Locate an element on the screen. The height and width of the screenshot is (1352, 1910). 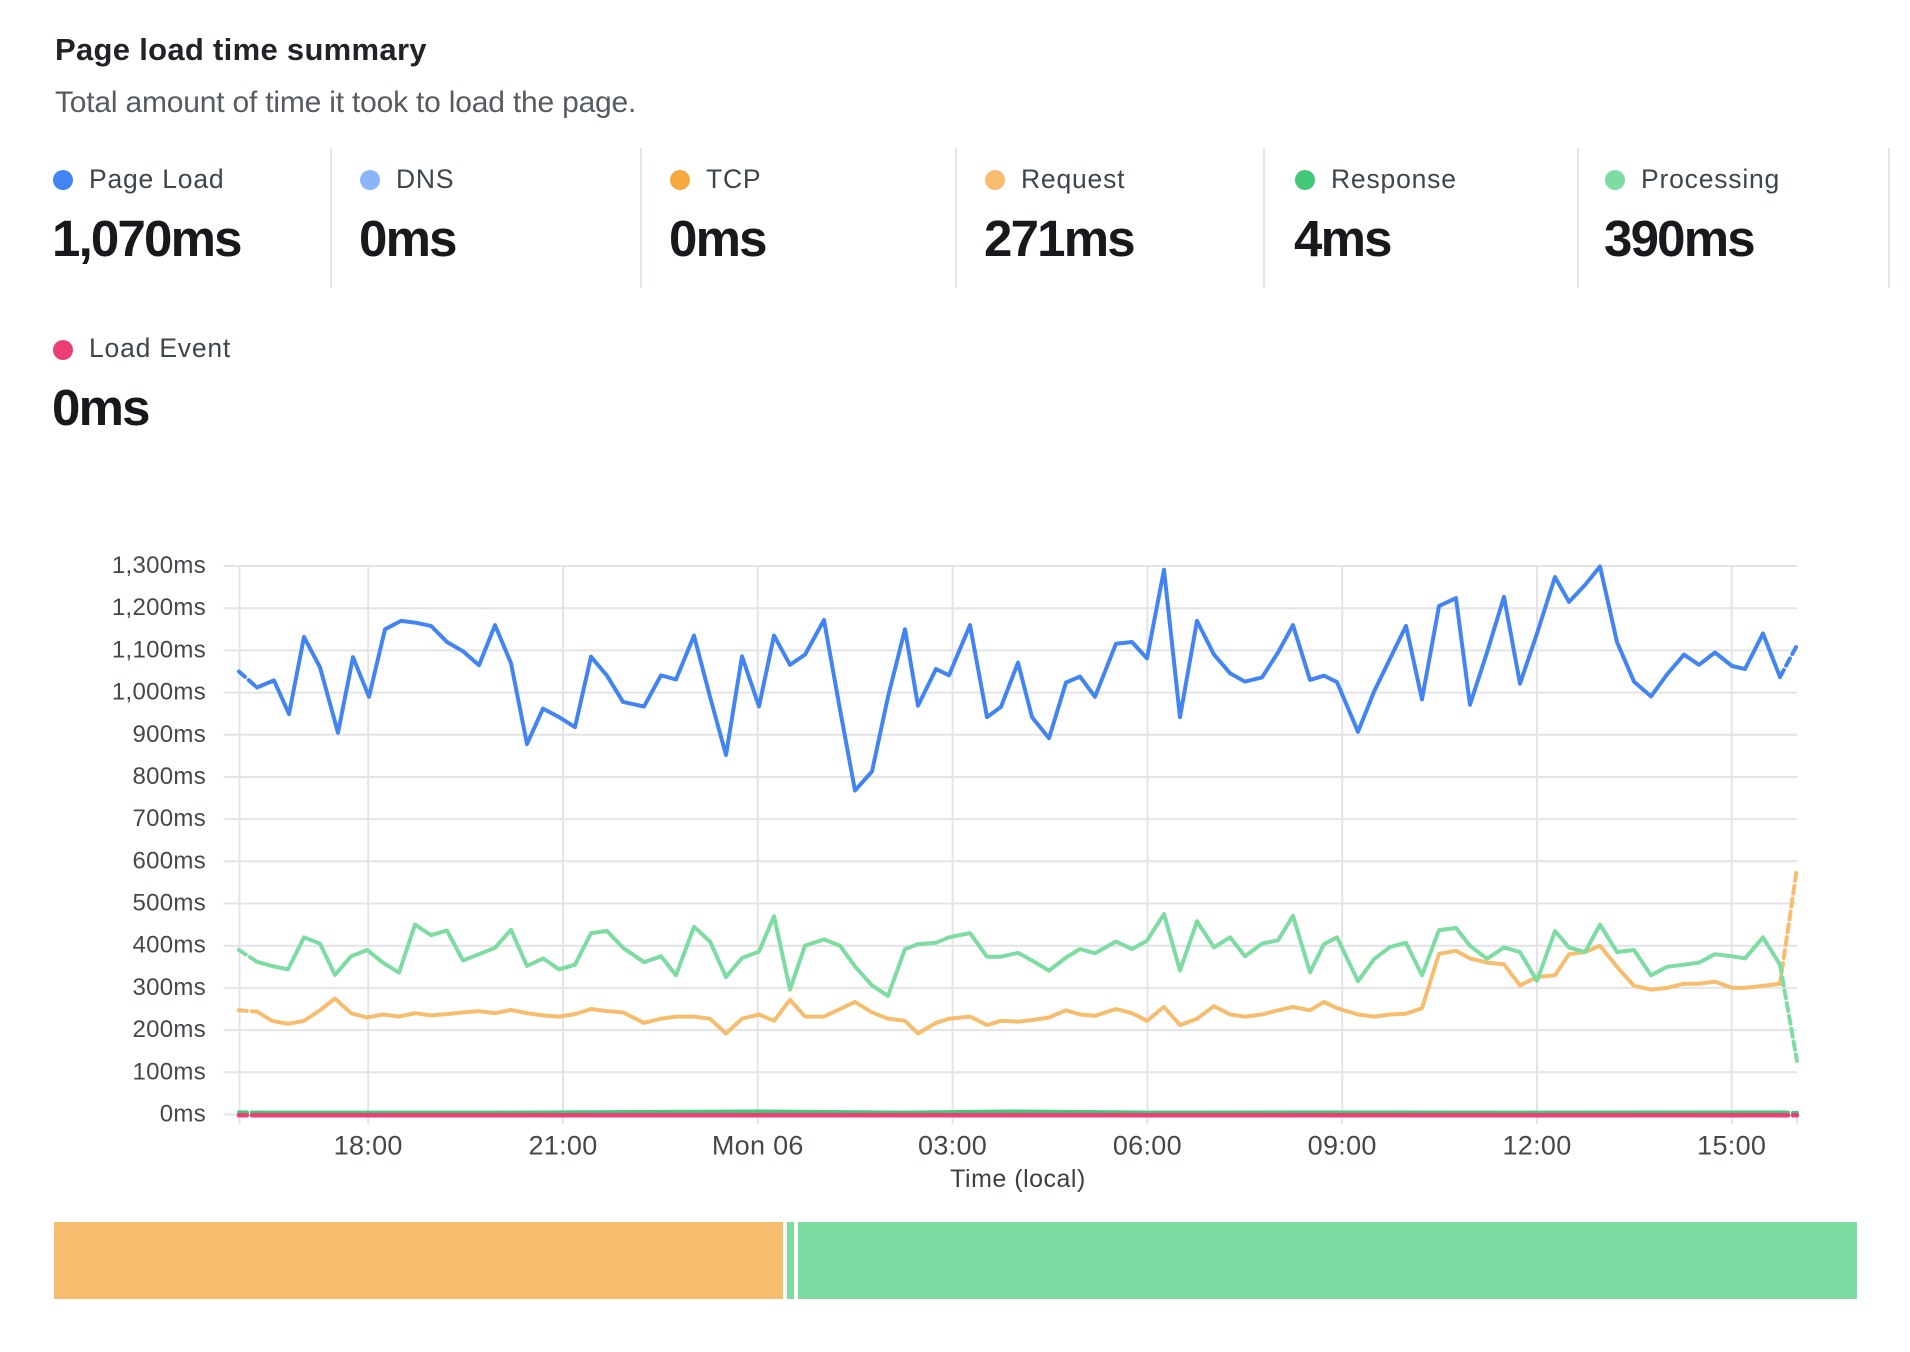
svg-text: 0ms is located at coordinates (183, 1114).